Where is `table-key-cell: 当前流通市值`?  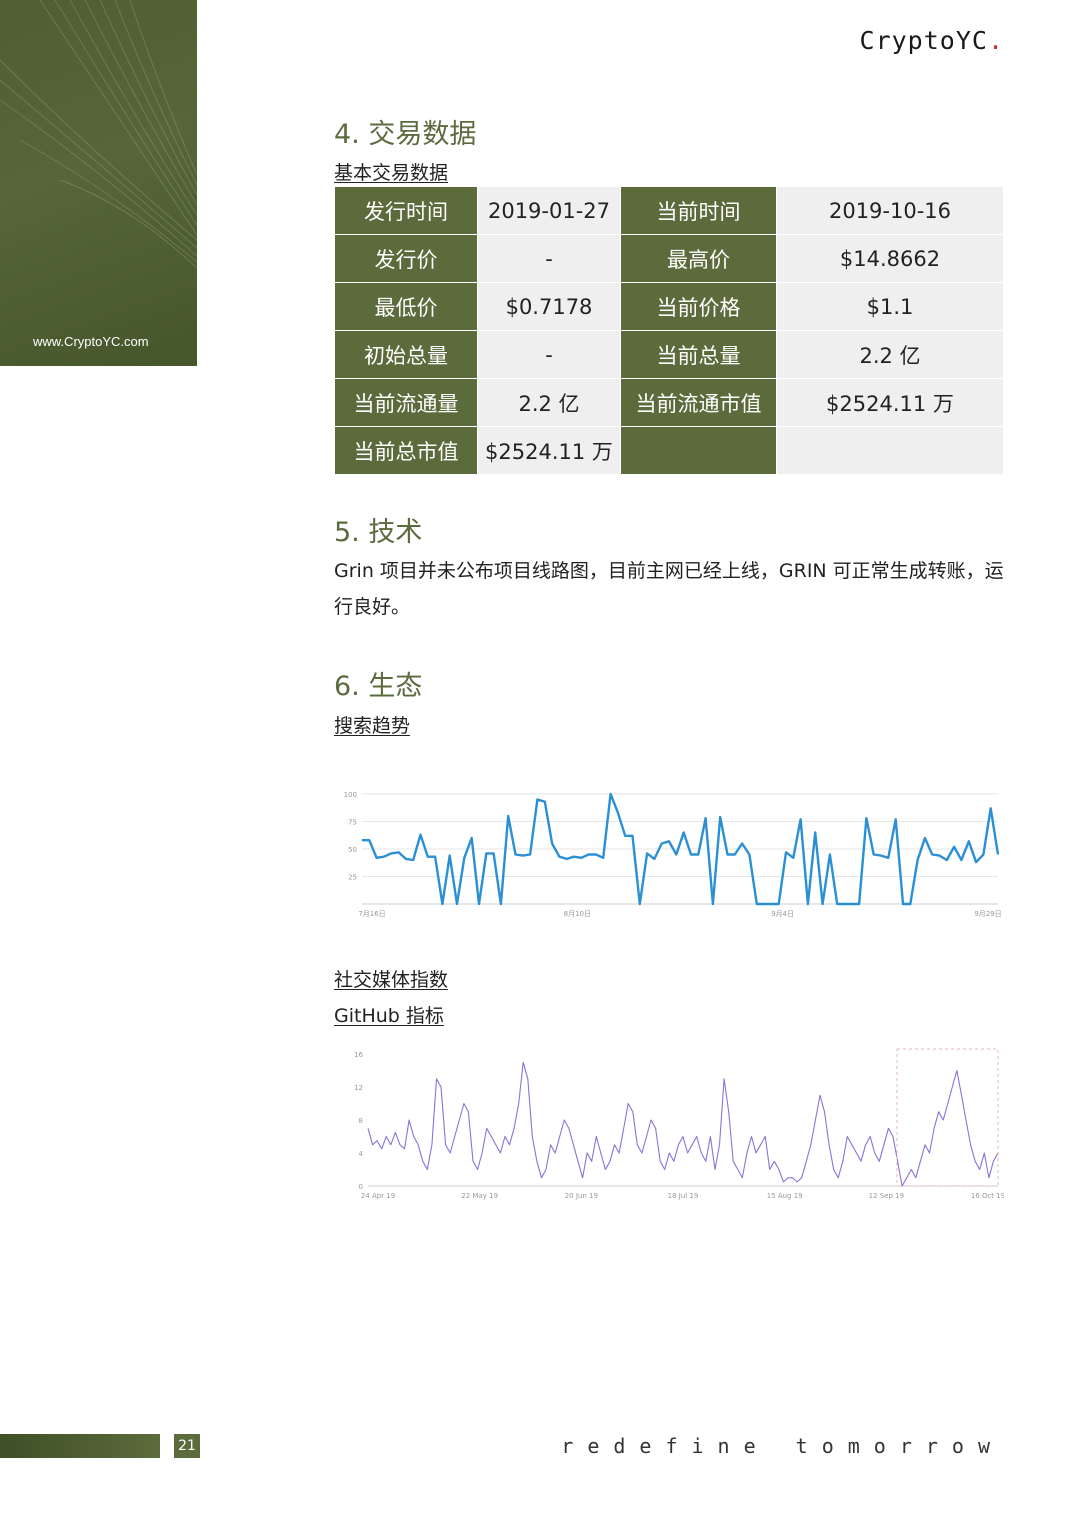
table-key-cell: 当前流通市值 is located at coordinates (698, 402).